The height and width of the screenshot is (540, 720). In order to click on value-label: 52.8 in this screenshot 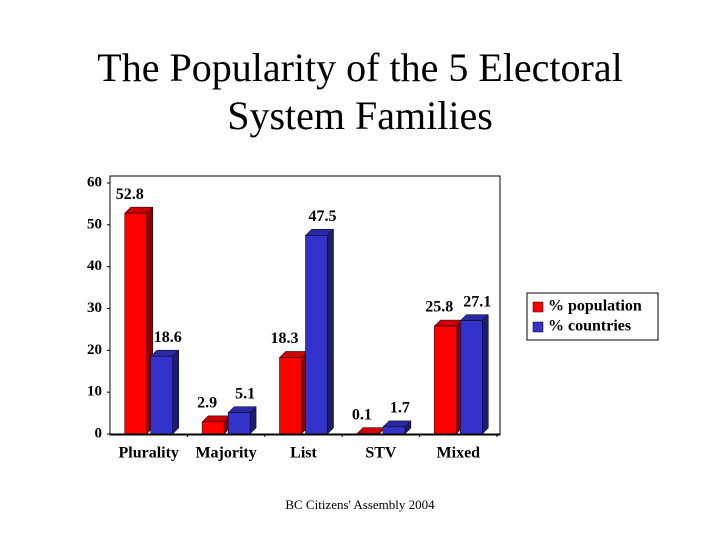, I will do `click(130, 194)`.